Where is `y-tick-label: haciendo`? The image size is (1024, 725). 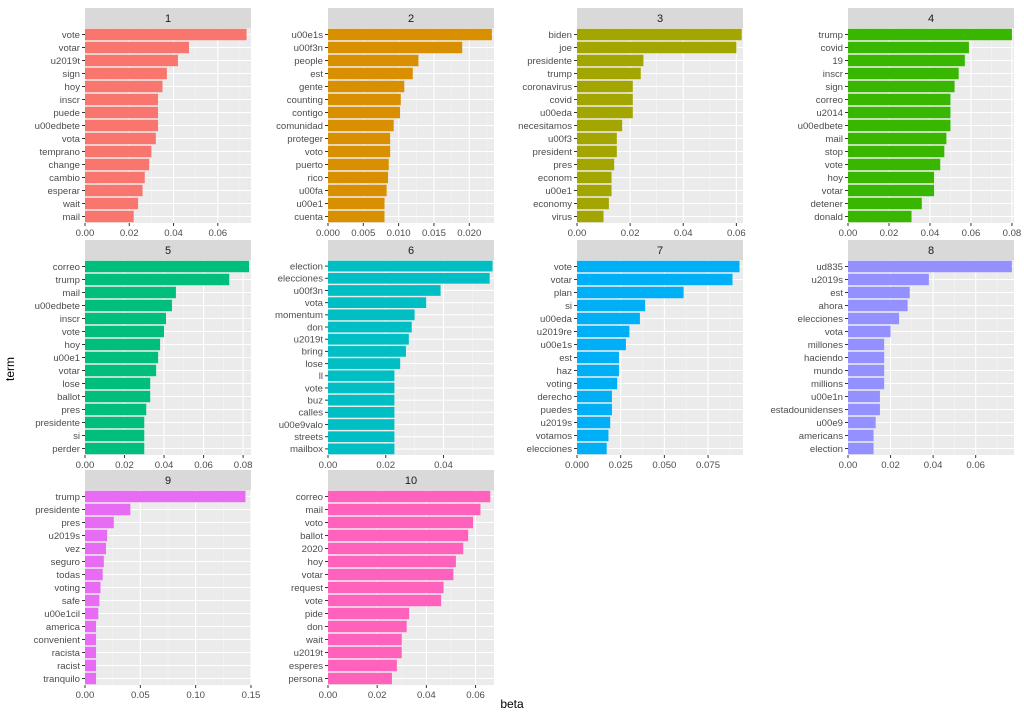
y-tick-label: haciendo is located at coordinates (823, 358).